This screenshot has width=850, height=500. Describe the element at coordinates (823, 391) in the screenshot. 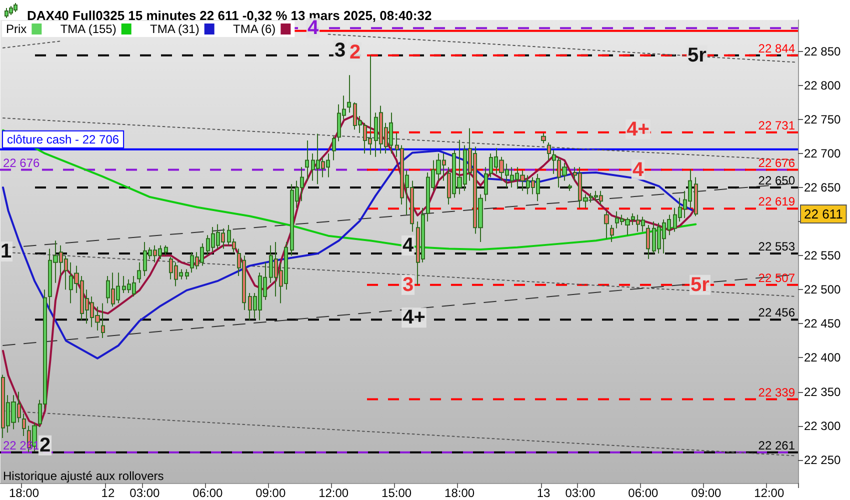

I see `y-tick-label: 22 350` at that location.